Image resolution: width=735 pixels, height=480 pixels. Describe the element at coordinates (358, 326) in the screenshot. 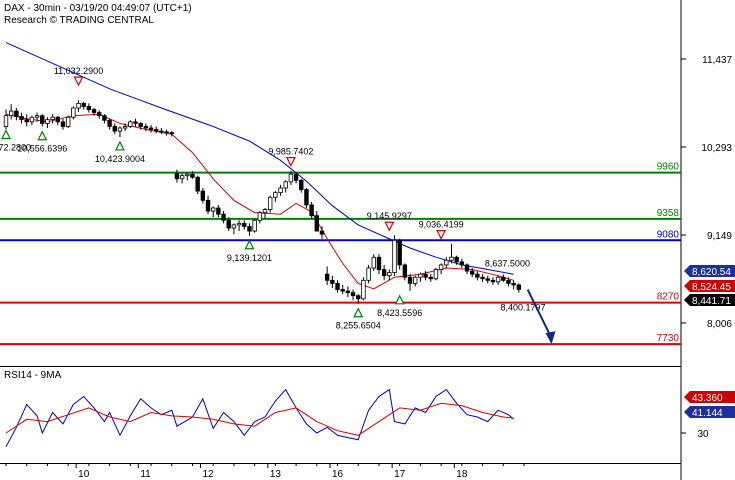

I see `annotation-label: 8,255.6504` at that location.